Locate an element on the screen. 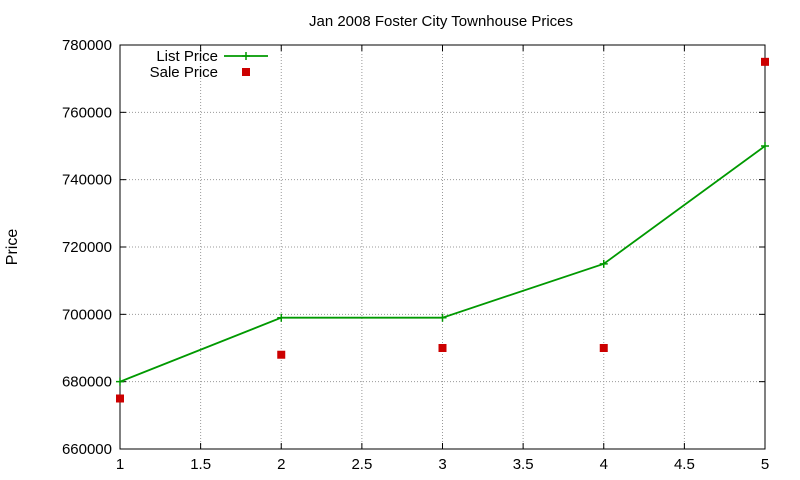 This screenshot has height=480, width=800. y-tick-label: 740000 is located at coordinates (87, 180).